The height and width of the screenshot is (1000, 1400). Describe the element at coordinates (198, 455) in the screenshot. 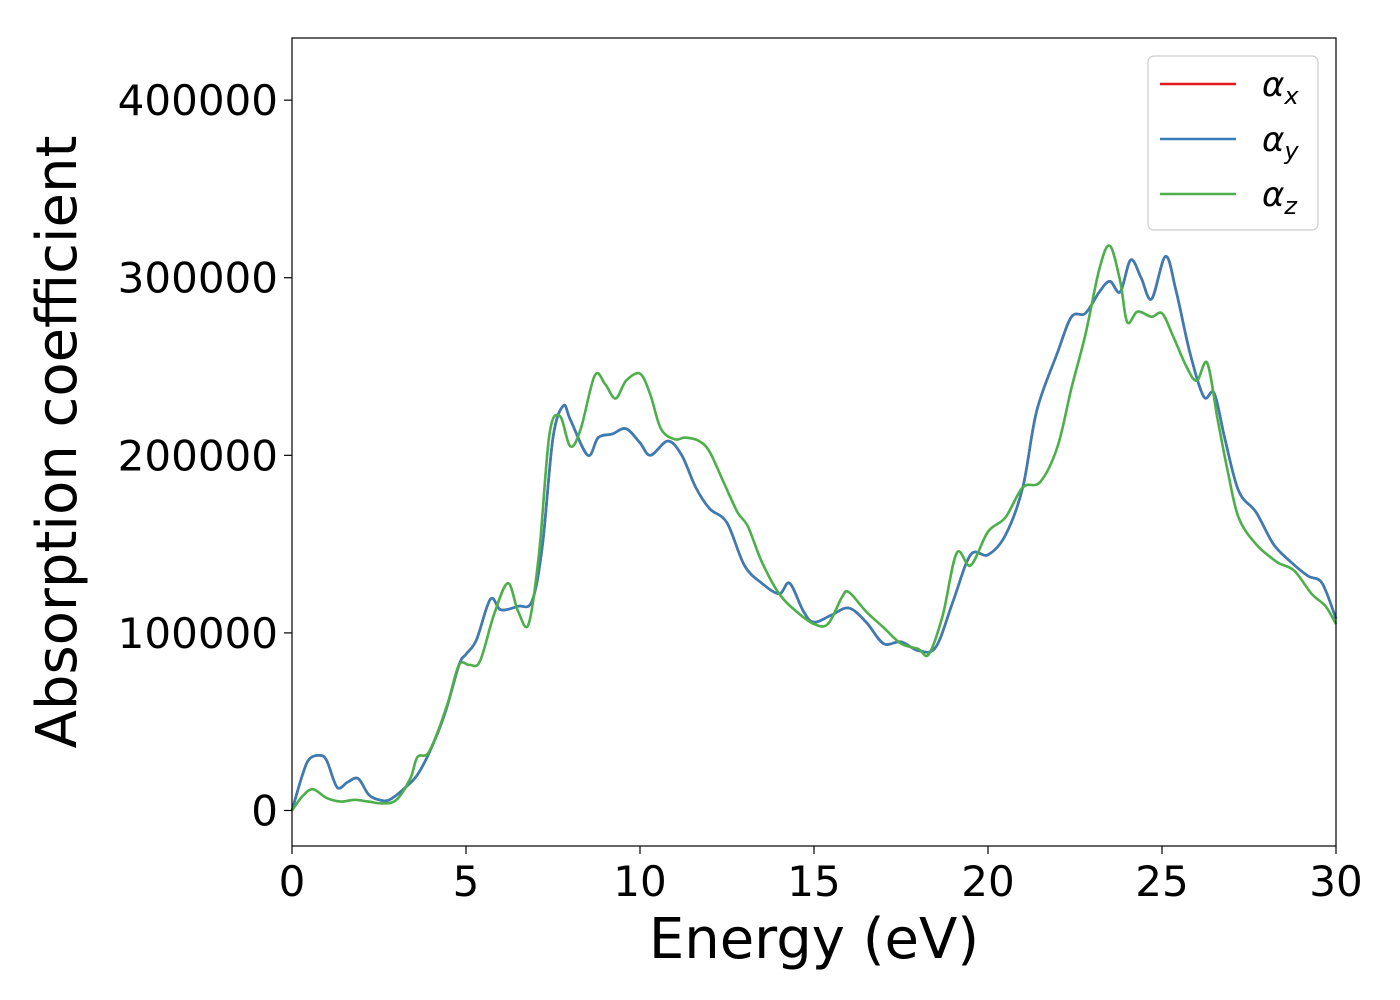

I see `y-tick-label: 200000` at that location.